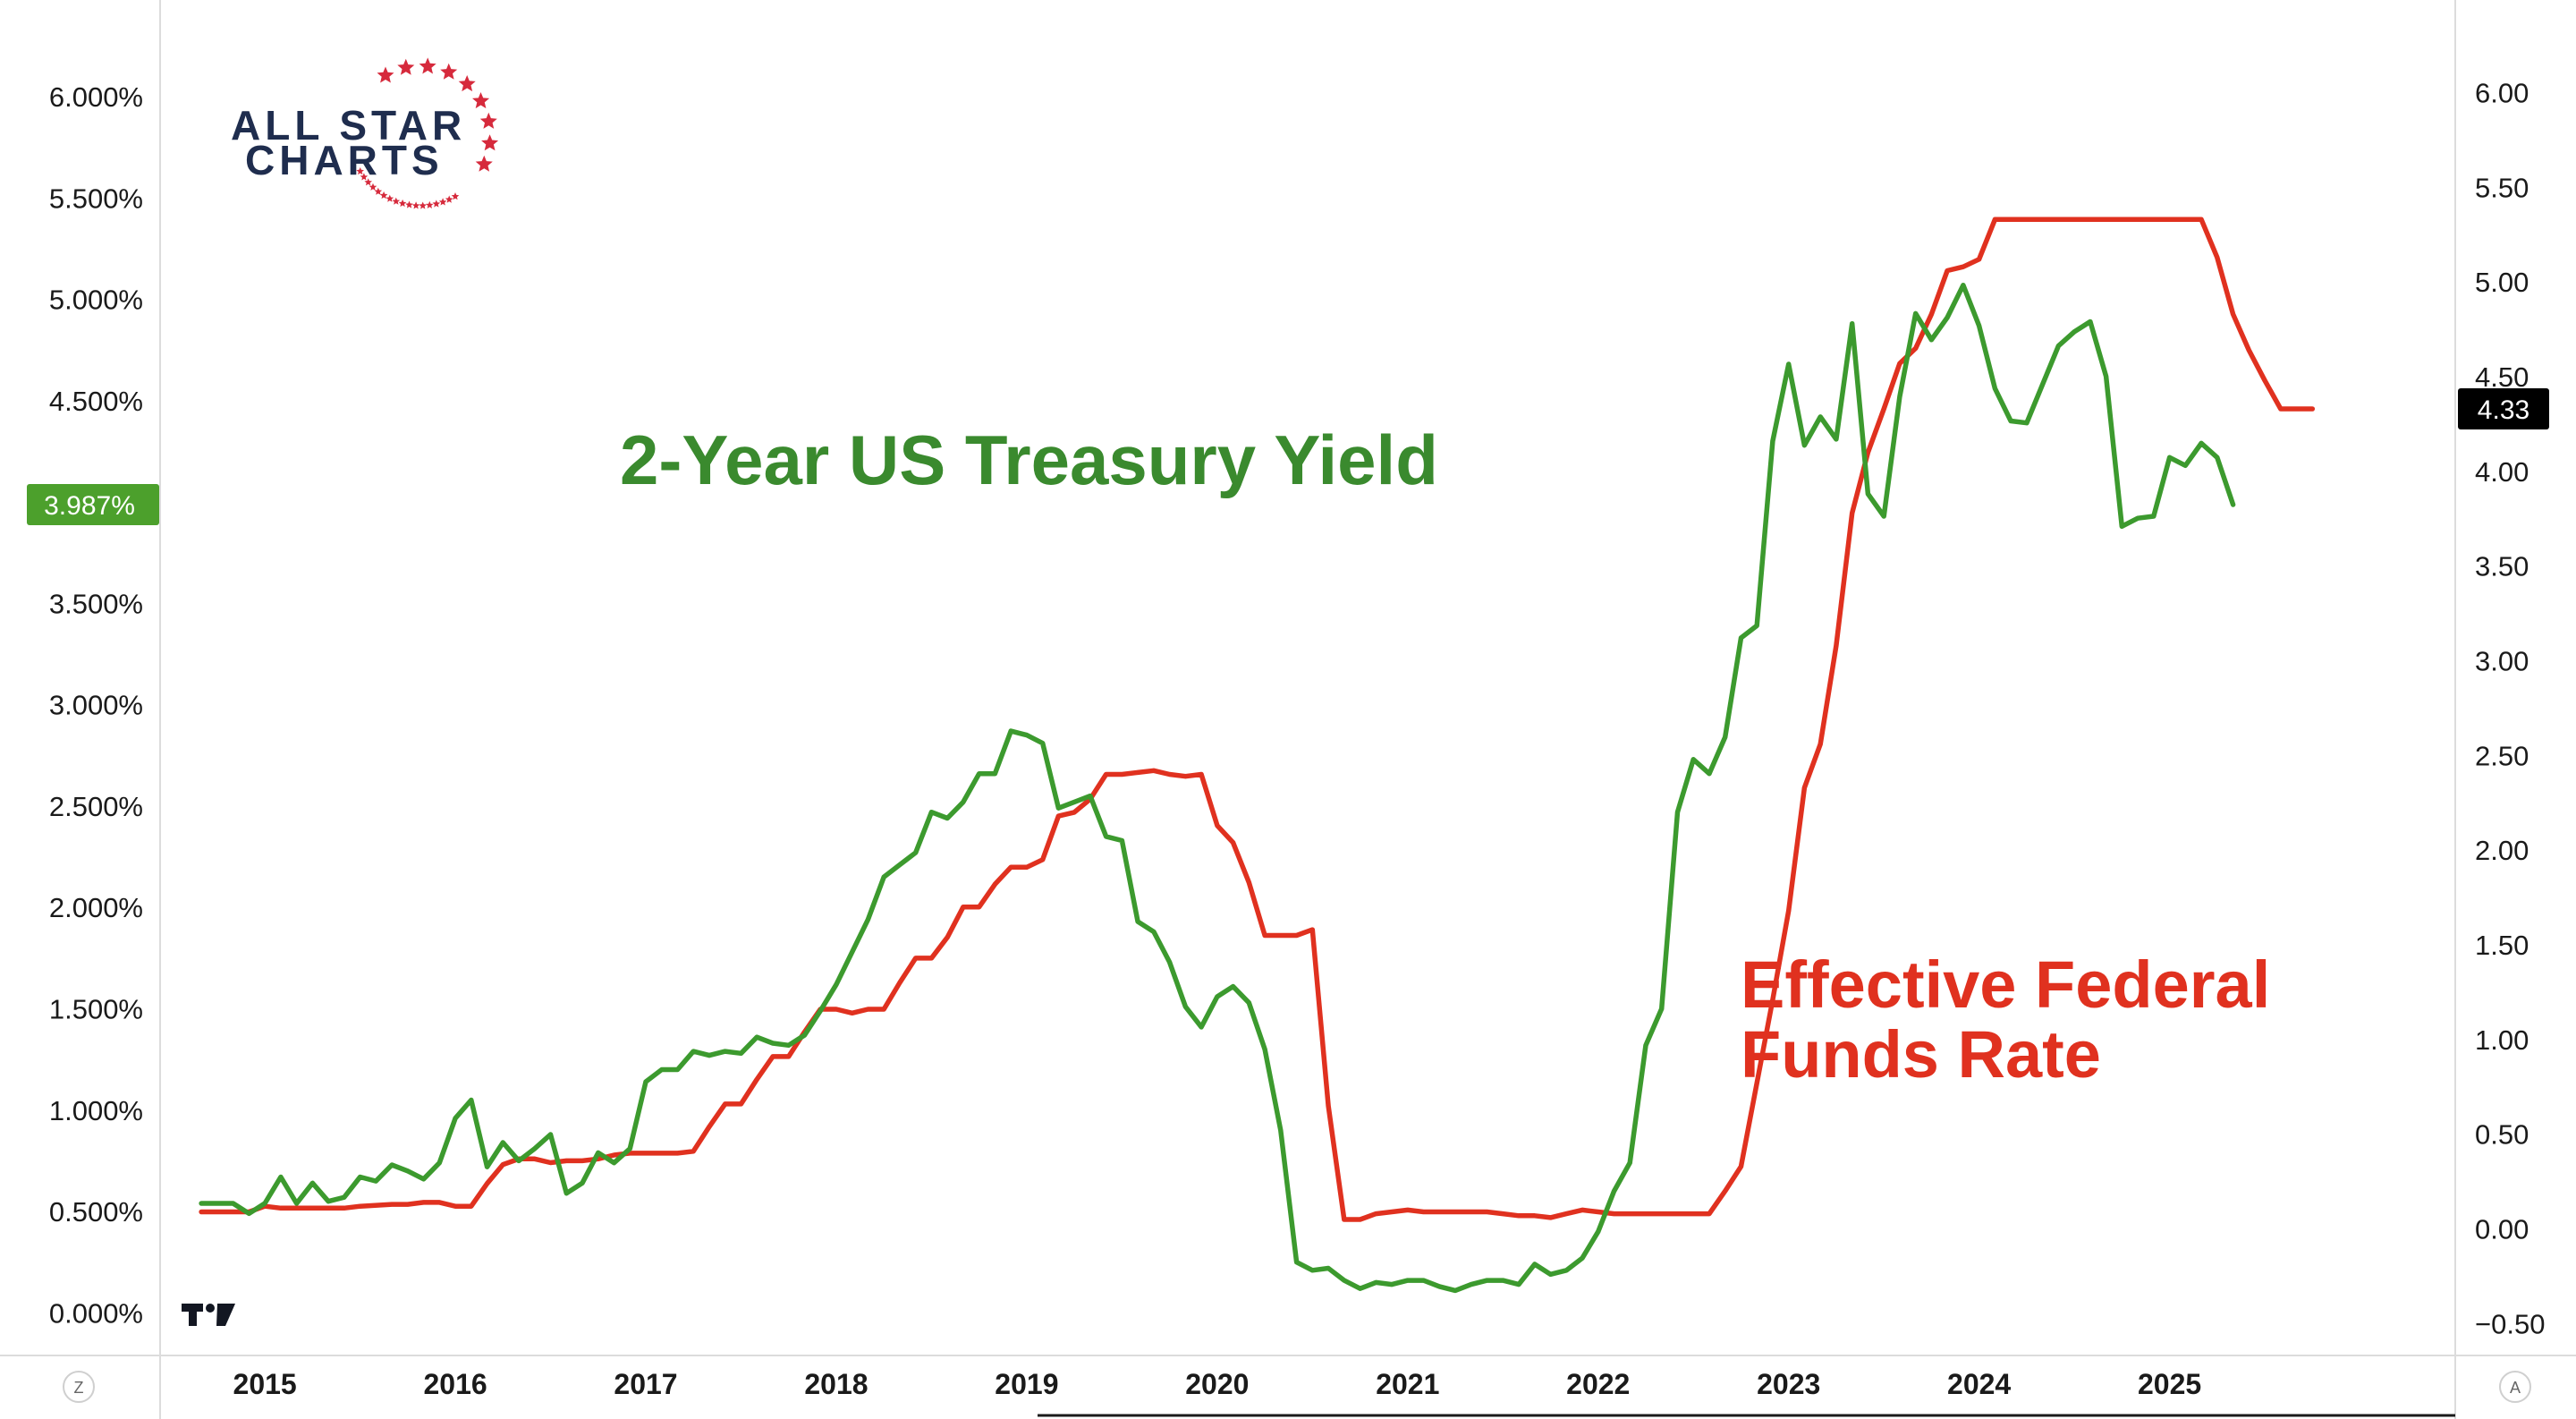  What do you see at coordinates (1921, 1054) in the screenshot?
I see `fed-annotation-line2: Funds Rate` at bounding box center [1921, 1054].